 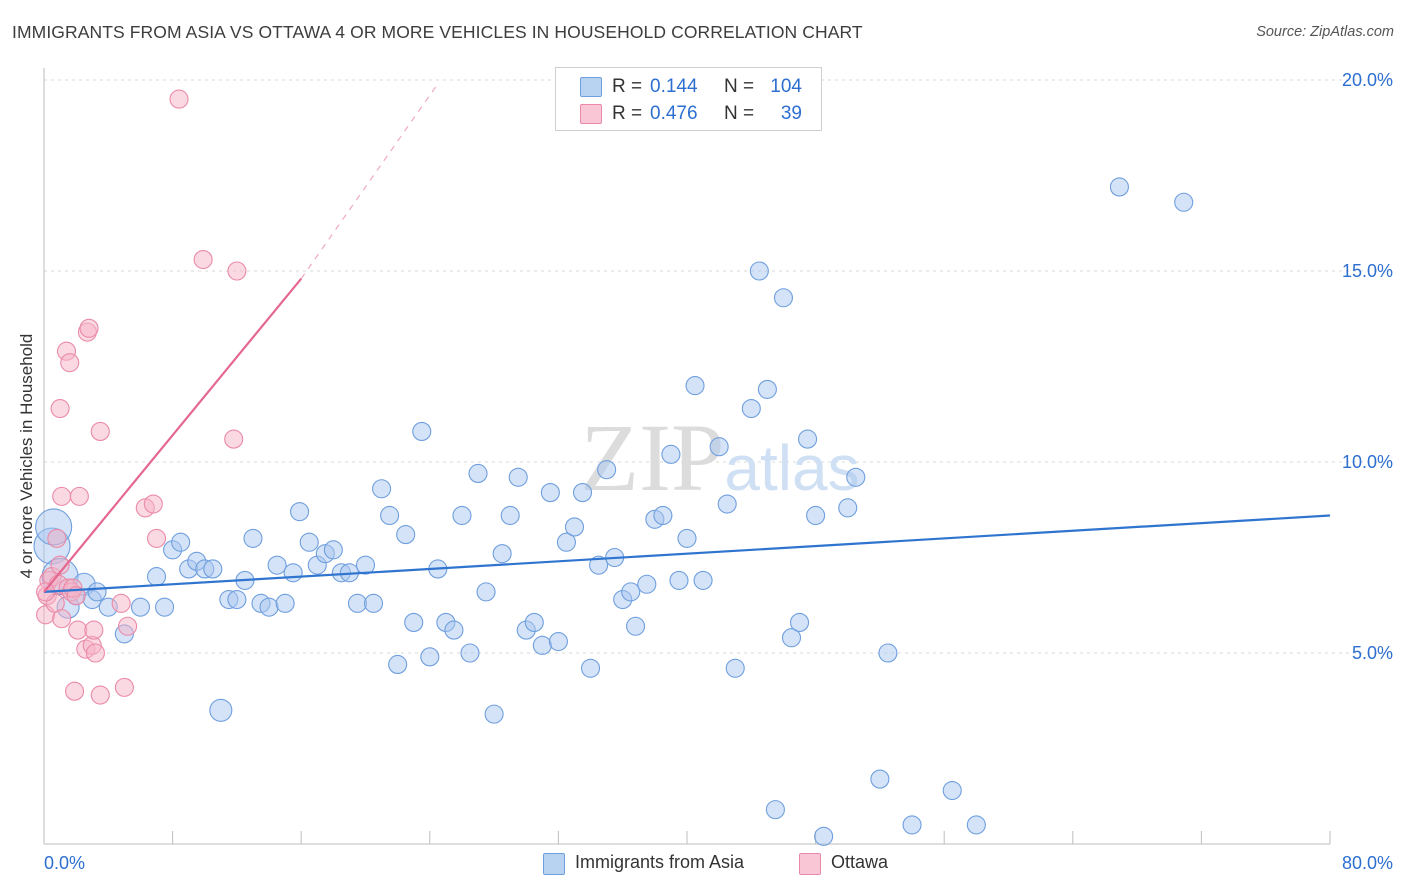 I want to click on trend-line-ottawa-extension, so click(x=369, y=181).